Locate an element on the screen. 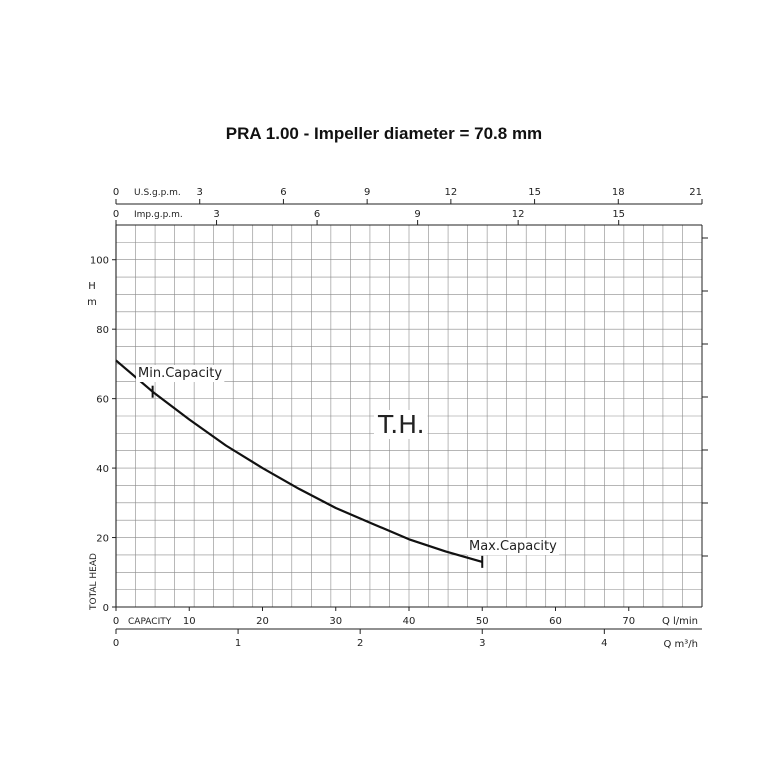  x-tick-label-lmin: 20 is located at coordinates (262, 621).